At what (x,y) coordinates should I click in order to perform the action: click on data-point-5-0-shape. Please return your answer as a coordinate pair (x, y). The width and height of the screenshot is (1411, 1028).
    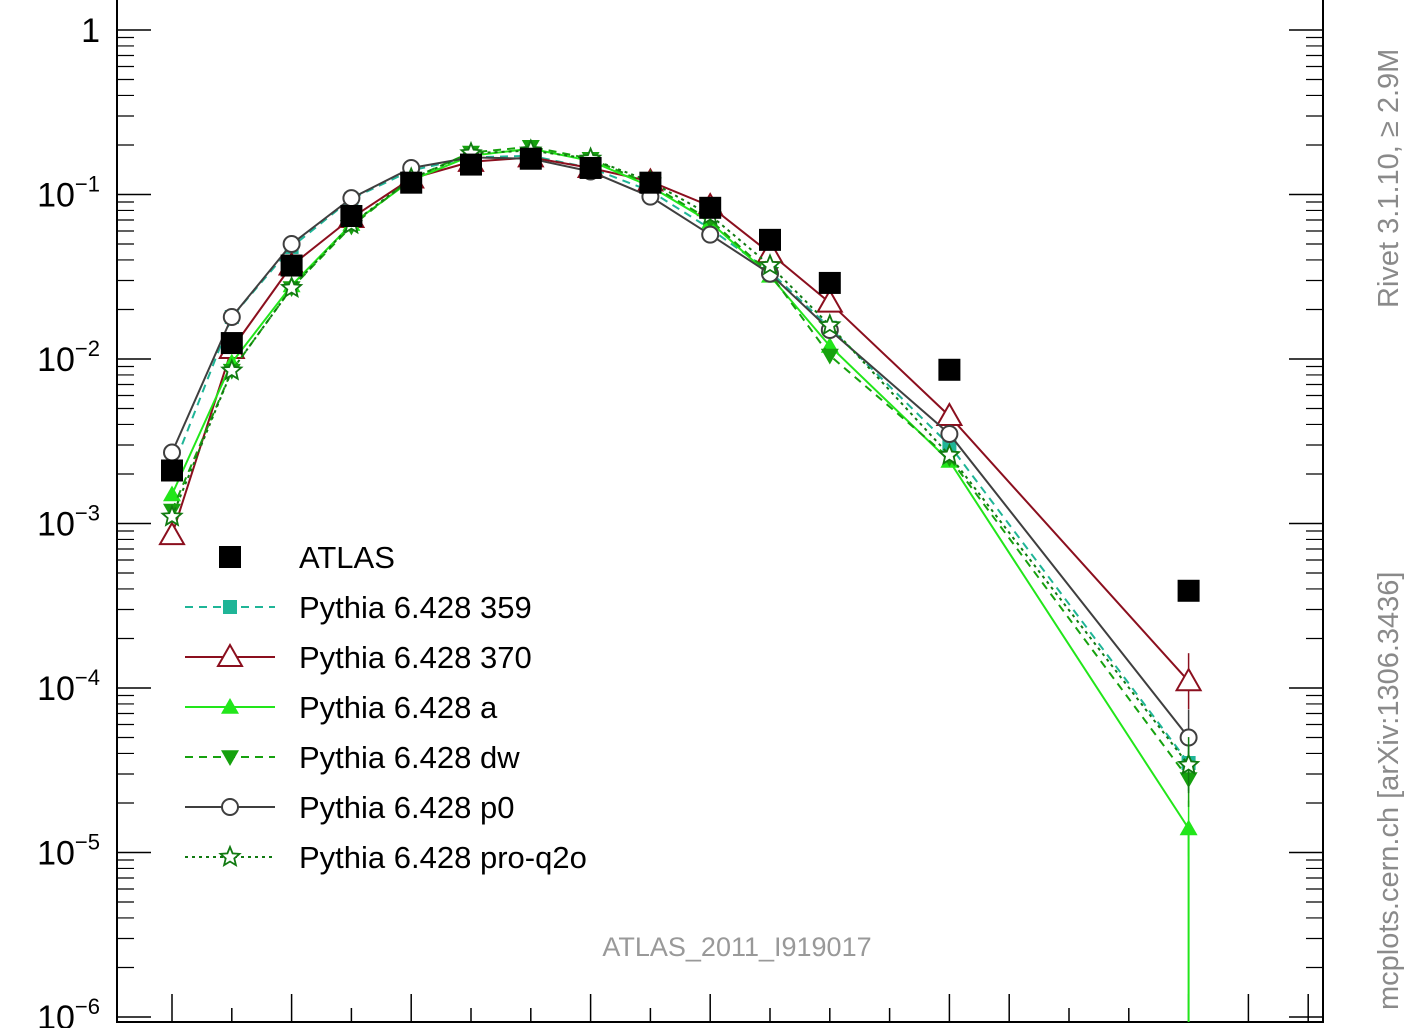
    Looking at the image, I should click on (172, 452).